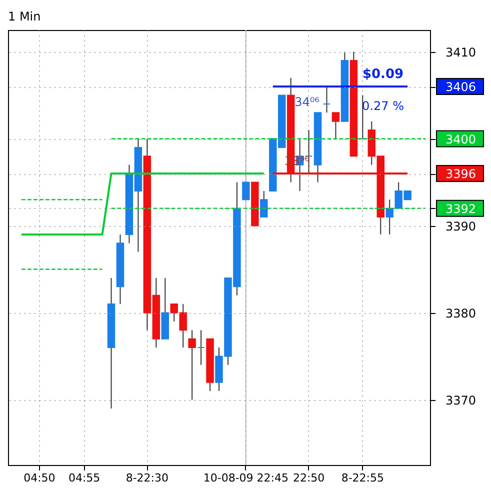 This screenshot has width=491, height=491. I want to click on y-tick-label: 3400, so click(461, 139).